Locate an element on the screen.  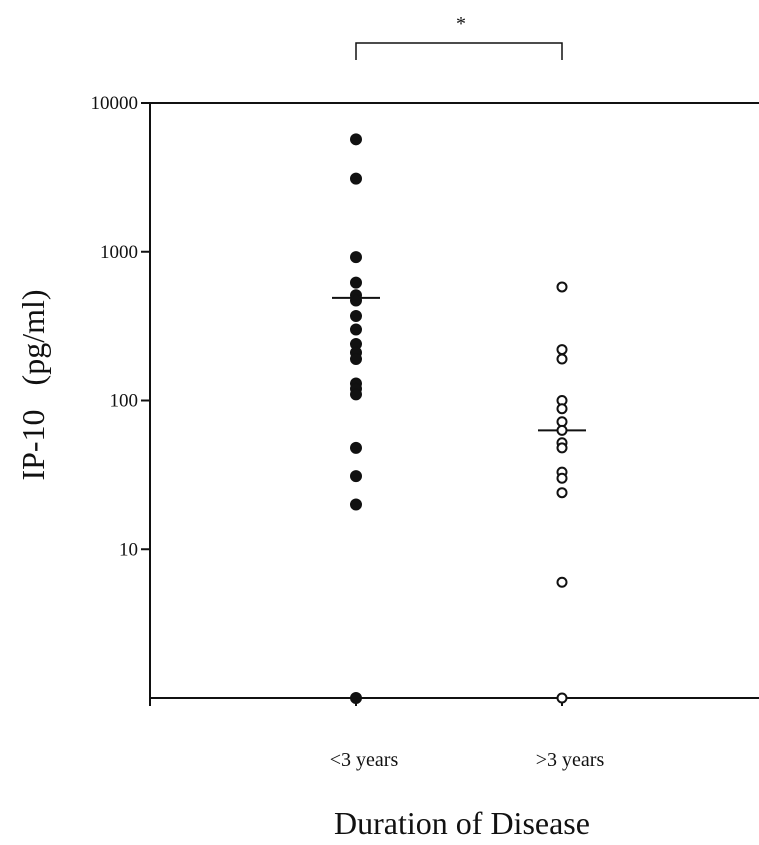
x-ticks: <3 years >3 years is located at coordinates (467, 734).